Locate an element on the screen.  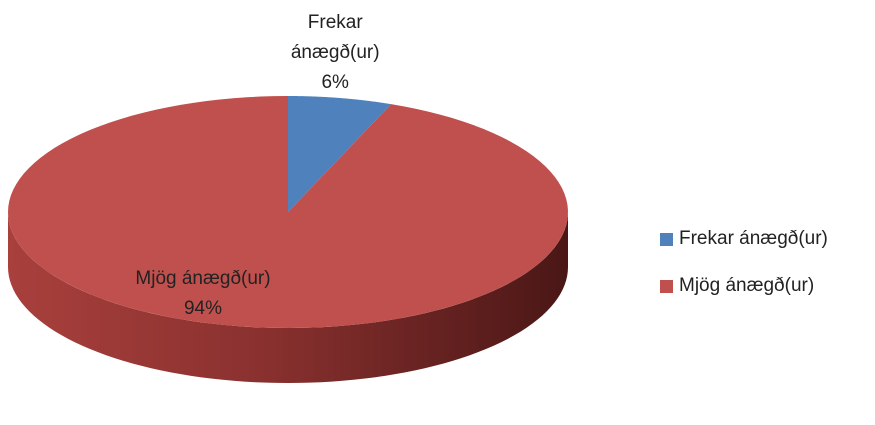
legend-entry: Frekar ánægð(ur) is located at coordinates (744, 239).